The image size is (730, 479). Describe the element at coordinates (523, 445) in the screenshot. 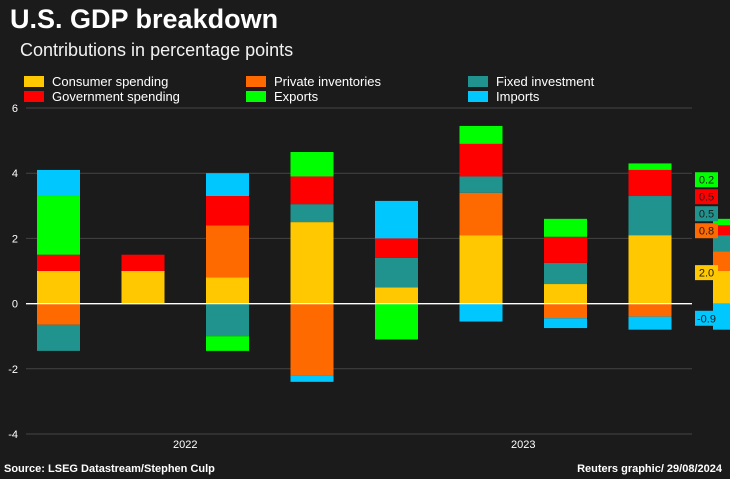

I see `x-tick-label: 2023` at that location.